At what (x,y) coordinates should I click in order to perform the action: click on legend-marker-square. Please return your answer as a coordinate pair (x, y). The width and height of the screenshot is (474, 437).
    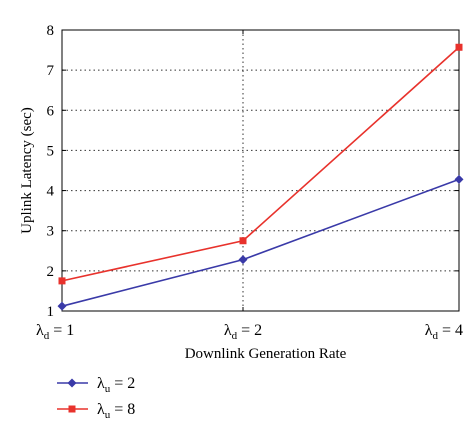
    Looking at the image, I should click on (72, 409).